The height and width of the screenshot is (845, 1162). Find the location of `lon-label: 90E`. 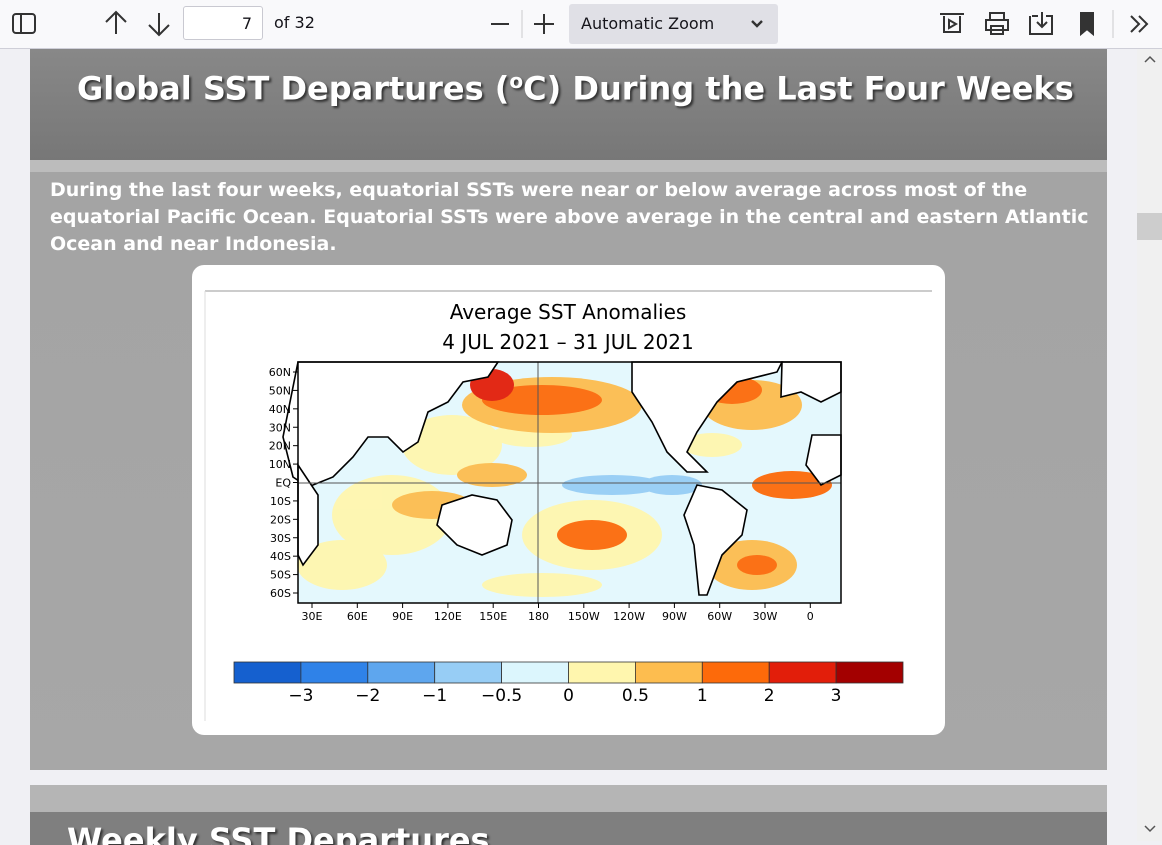

lon-label: 90E is located at coordinates (402, 616).